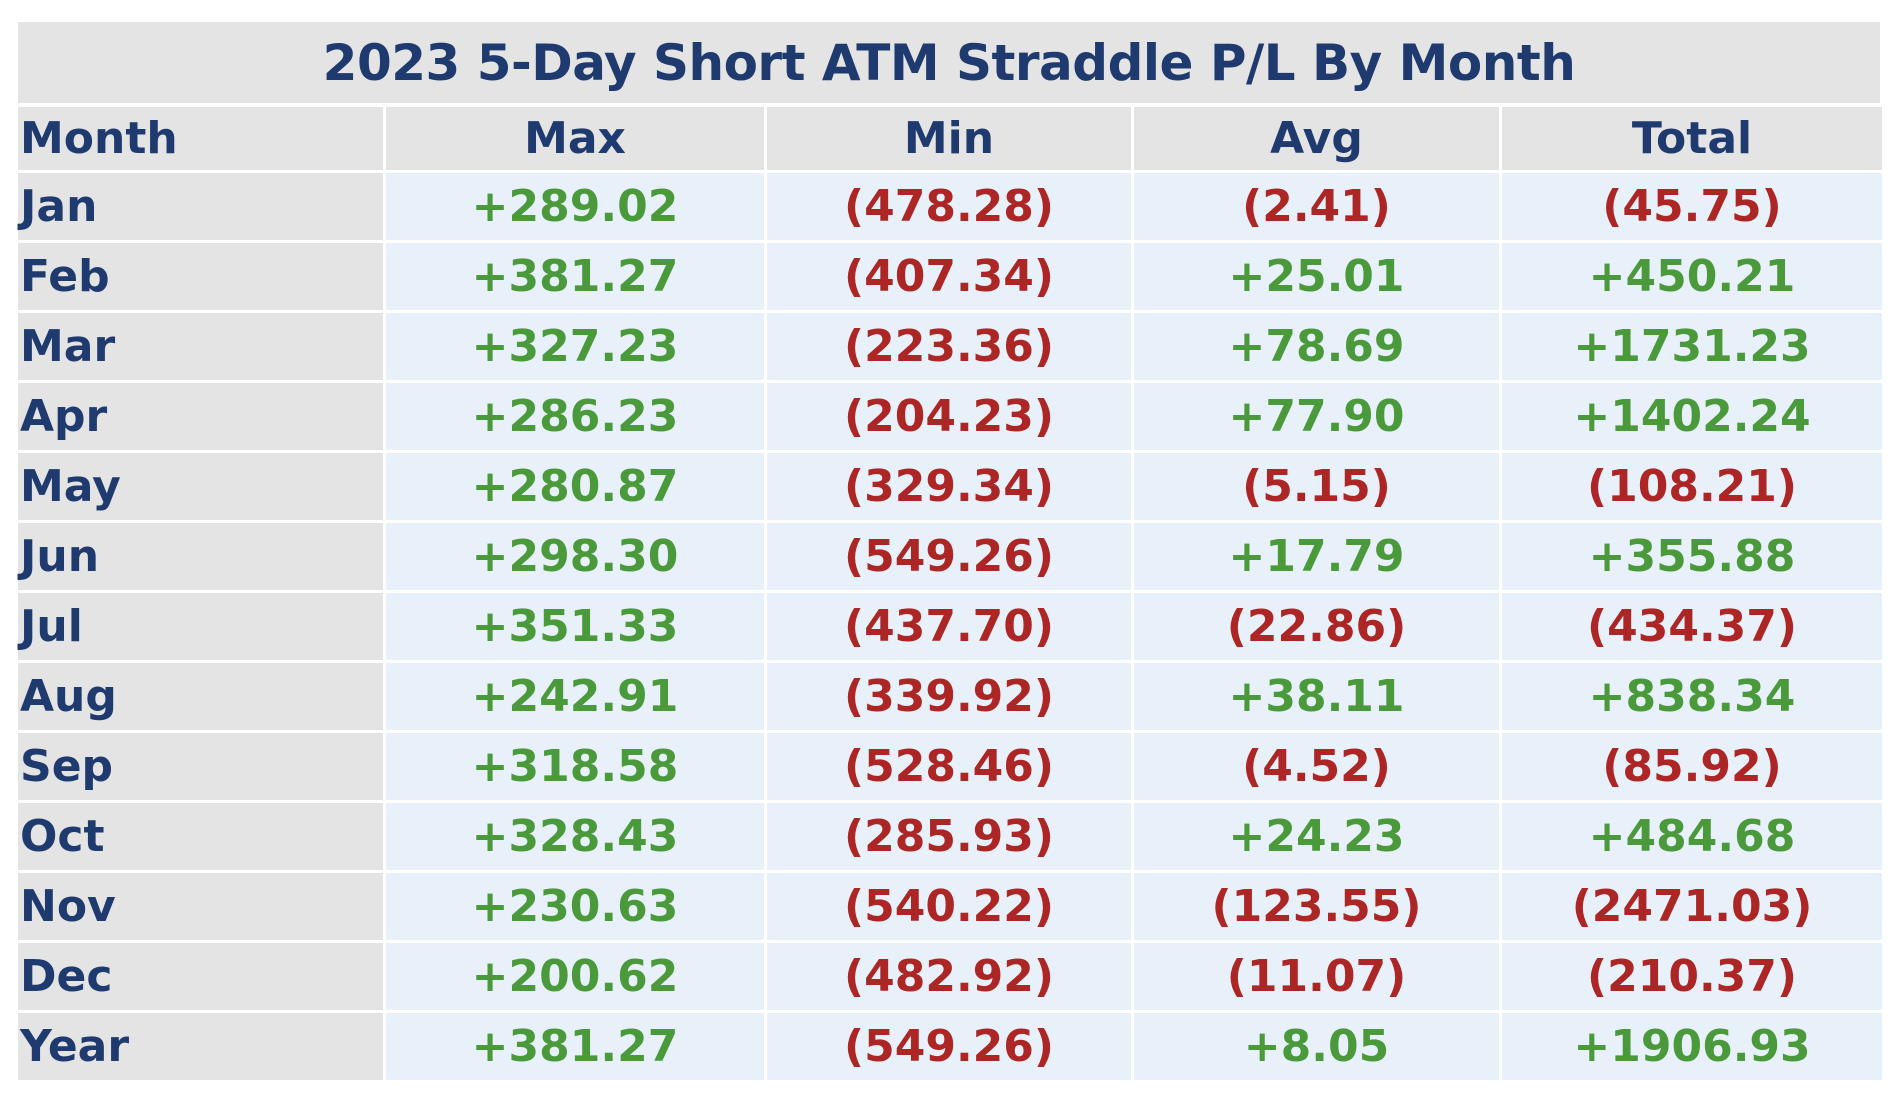 The width and height of the screenshot is (1902, 1098). What do you see at coordinates (1316, 1046) in the screenshot?
I see `value-cell: +8.05` at bounding box center [1316, 1046].